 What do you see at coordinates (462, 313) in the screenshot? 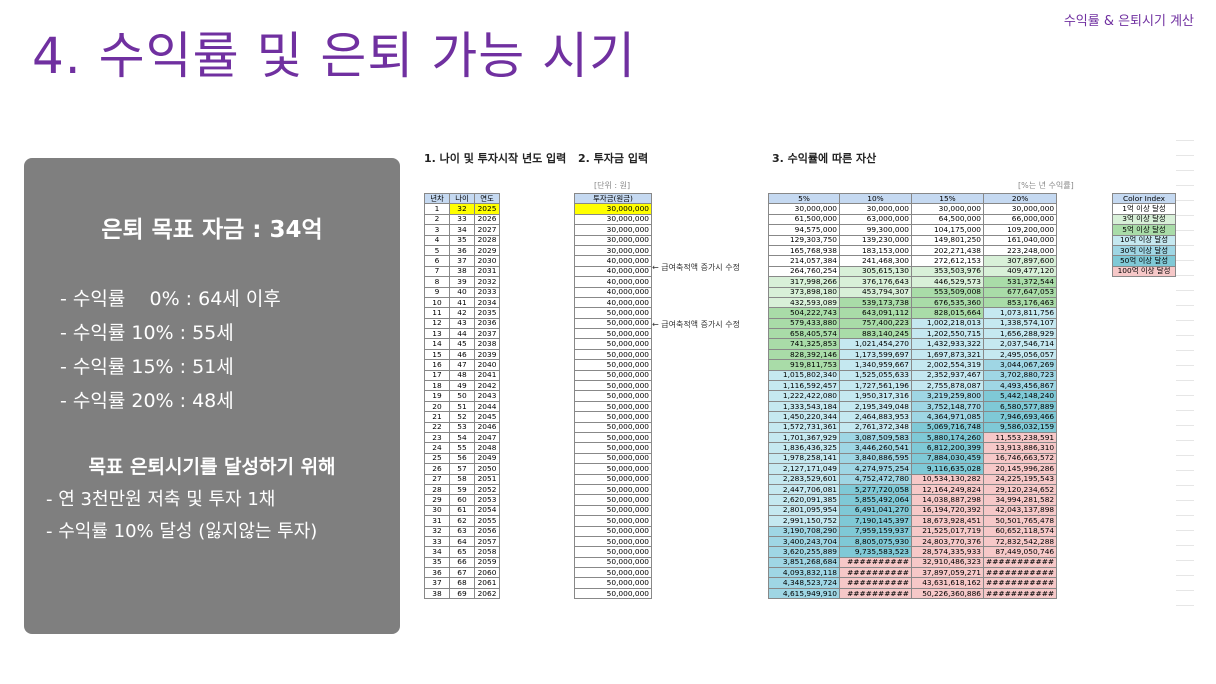
I see `age-cell: 42` at bounding box center [462, 313].